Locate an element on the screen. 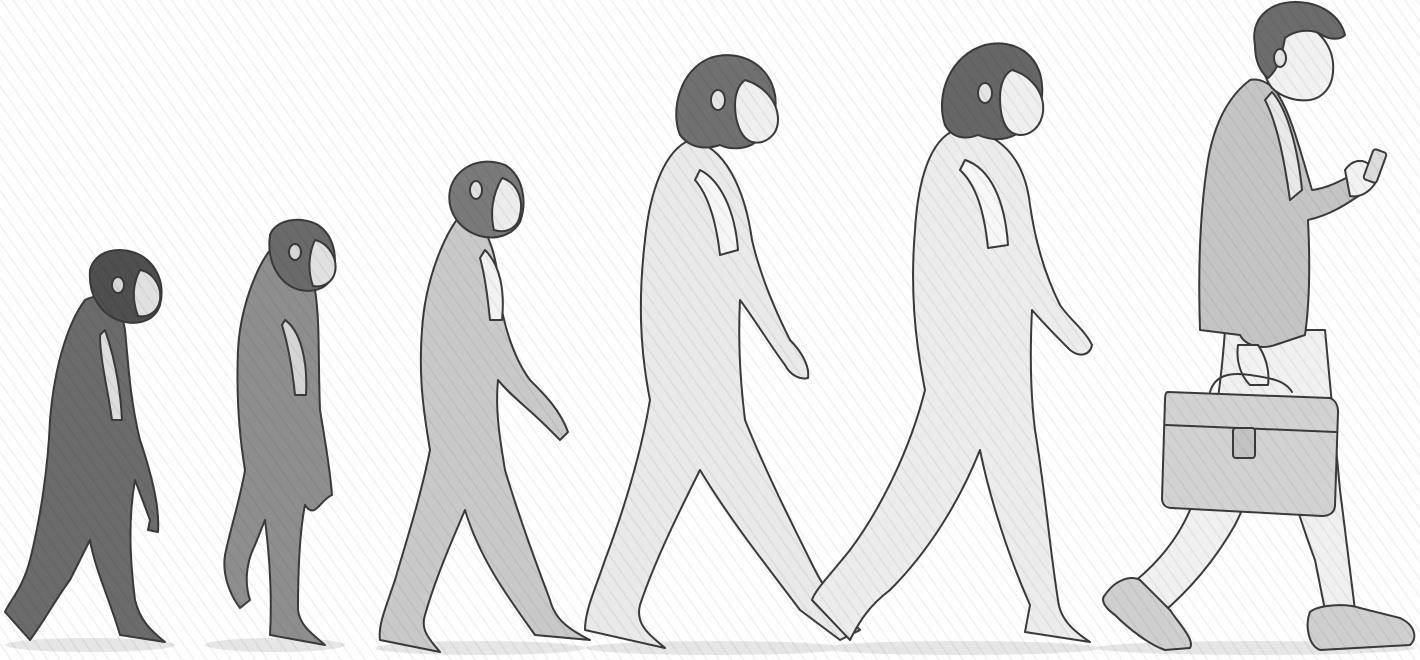 This screenshot has height=660, width=1420. ground-shadows is located at coordinates (710, 646).